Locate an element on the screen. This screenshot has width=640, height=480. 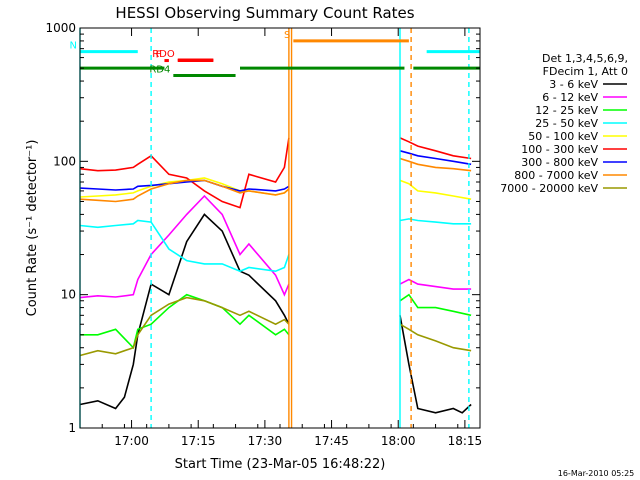
legend-label-3: 25 - 50 keV is located at coordinates (566, 123).